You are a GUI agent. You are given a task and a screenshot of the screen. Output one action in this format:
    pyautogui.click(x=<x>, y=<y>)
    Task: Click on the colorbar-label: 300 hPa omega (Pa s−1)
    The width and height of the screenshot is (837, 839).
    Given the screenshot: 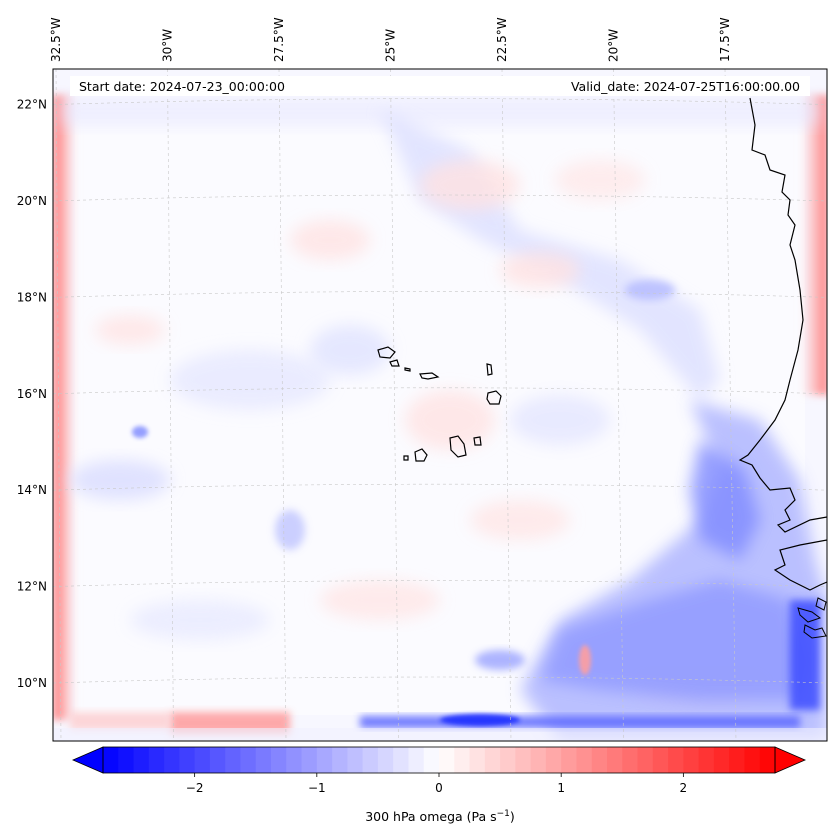 What is the action you would take?
    pyautogui.click(x=440, y=816)
    